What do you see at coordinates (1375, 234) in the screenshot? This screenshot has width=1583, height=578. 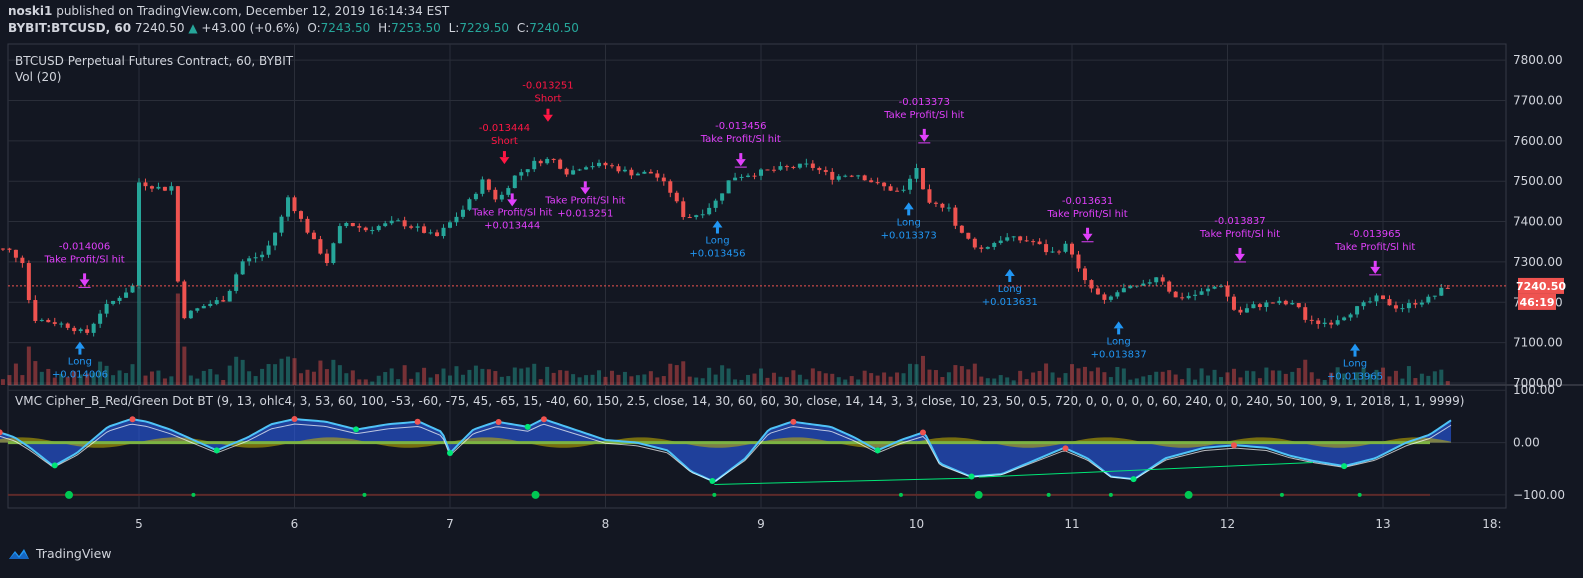 I see `signal-label: -0.013965` at bounding box center [1375, 234].